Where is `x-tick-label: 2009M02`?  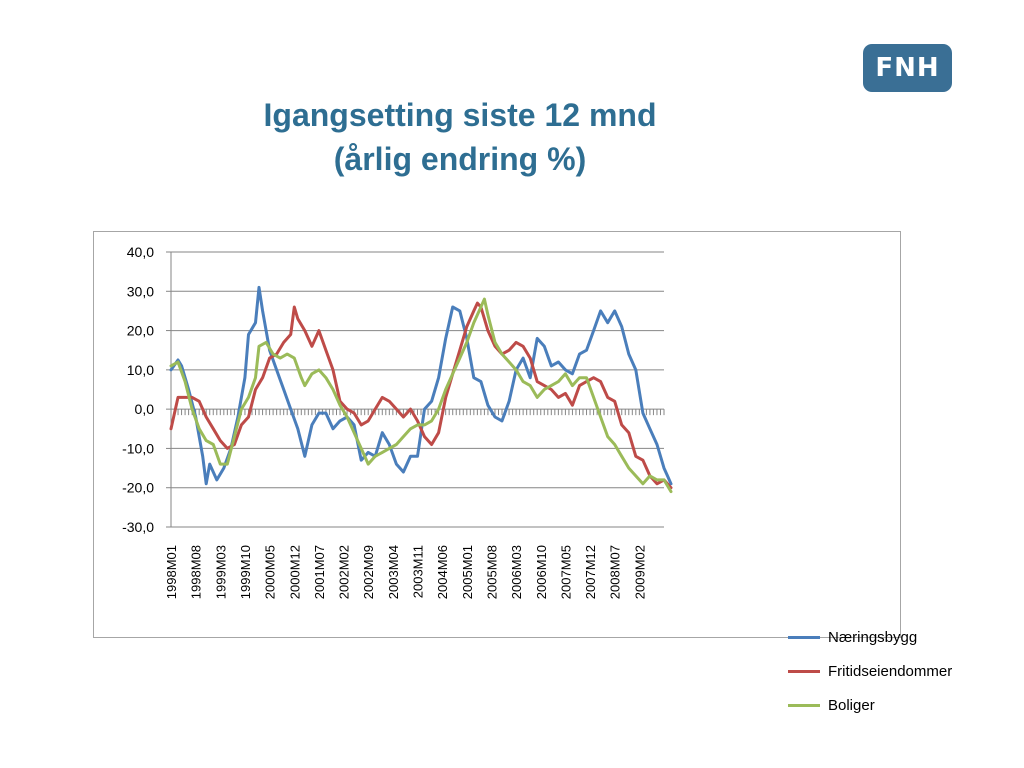
x-tick-label: 2009M02 is located at coordinates (639, 572).